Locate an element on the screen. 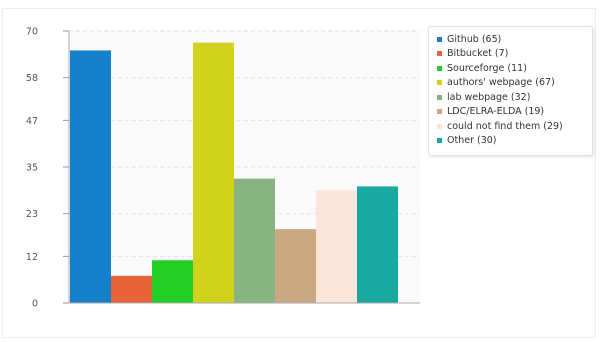  bar-other is located at coordinates (377, 244).